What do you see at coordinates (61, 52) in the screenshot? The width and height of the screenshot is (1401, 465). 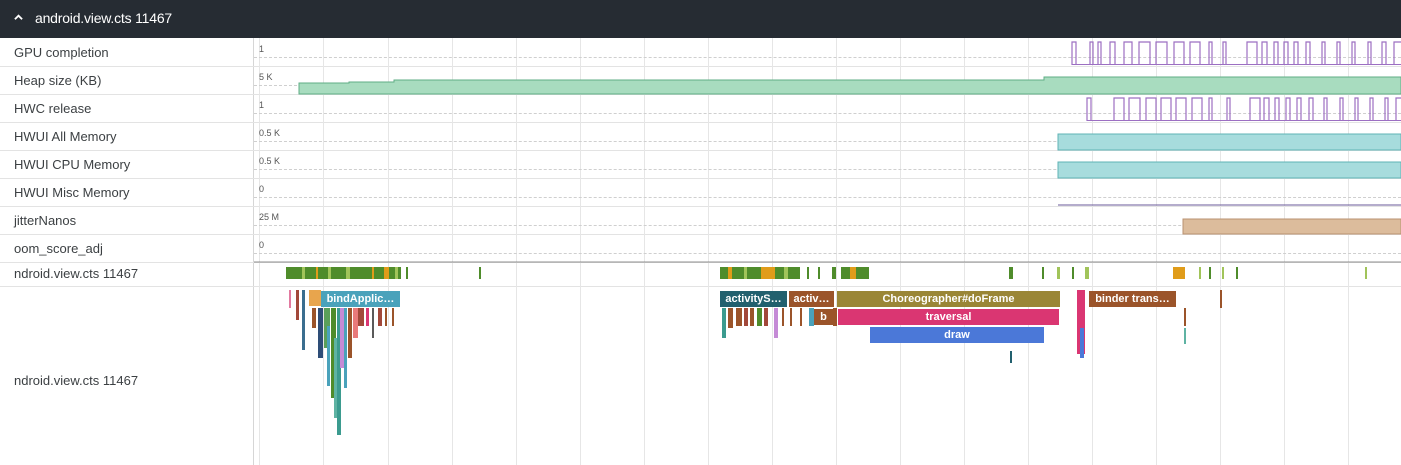 I see `track-label-gpu-completion: GPU completion` at bounding box center [61, 52].